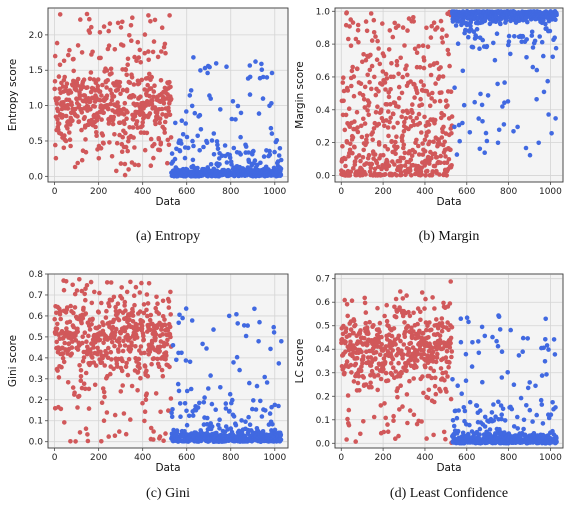  What do you see at coordinates (36, 380) in the screenshot?
I see `y-tick-label: 0.3` at bounding box center [36, 380].